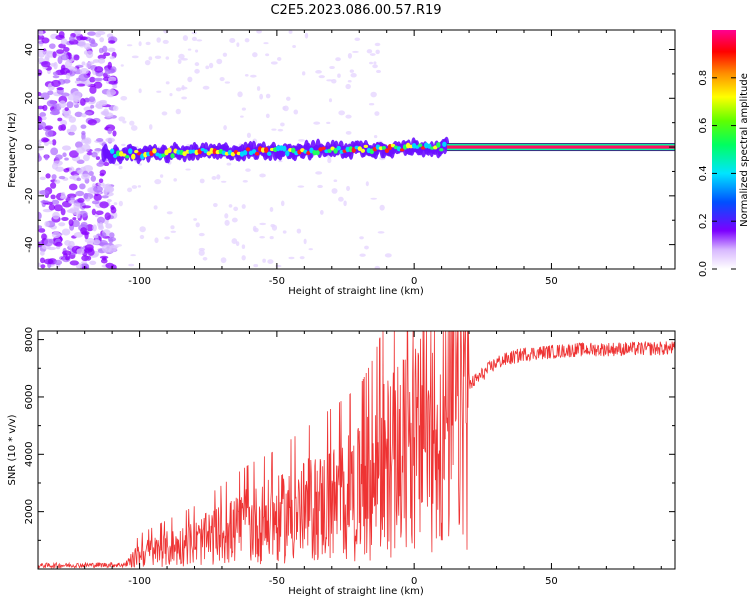  Describe the element at coordinates (717, 173) in the screenshot. I see `colorbar-ticks: 0.0 0.2 0.4 0.6 0.8` at that location.